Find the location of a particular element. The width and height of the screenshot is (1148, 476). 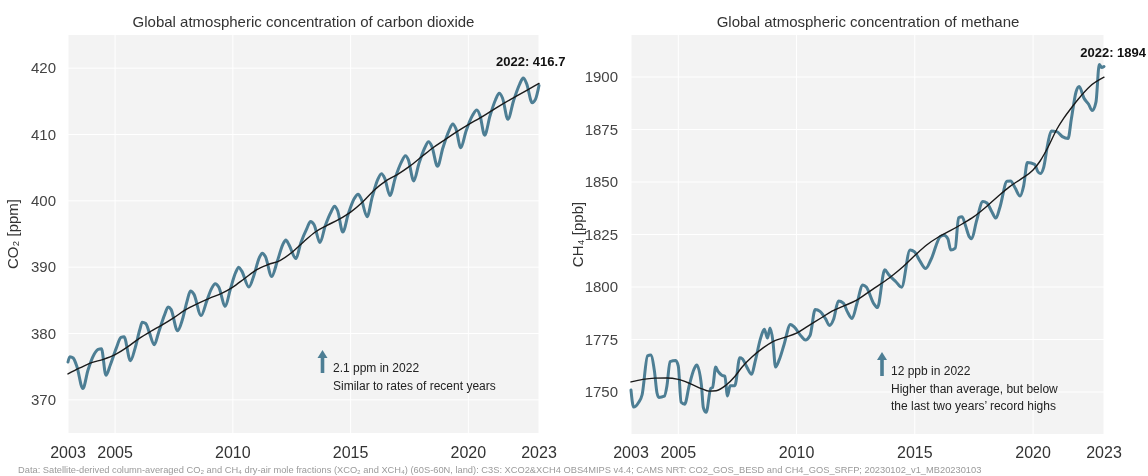

y-tick-label: 380 is located at coordinates (43, 333).